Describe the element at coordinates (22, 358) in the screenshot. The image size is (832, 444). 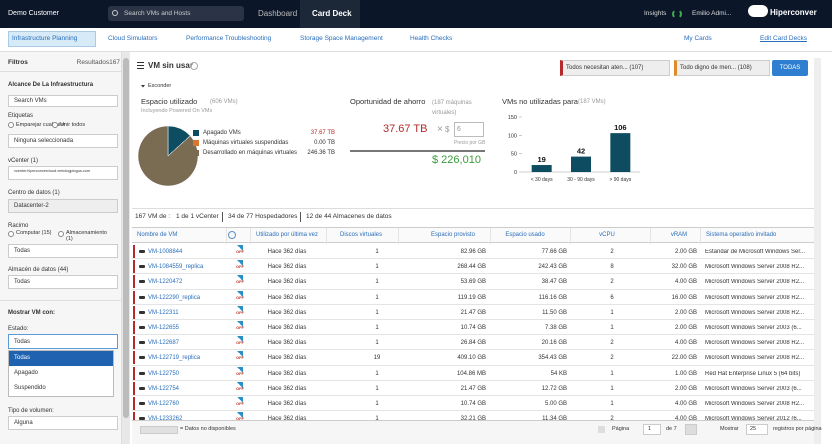
I see `dropdown-option: Todas` at that location.